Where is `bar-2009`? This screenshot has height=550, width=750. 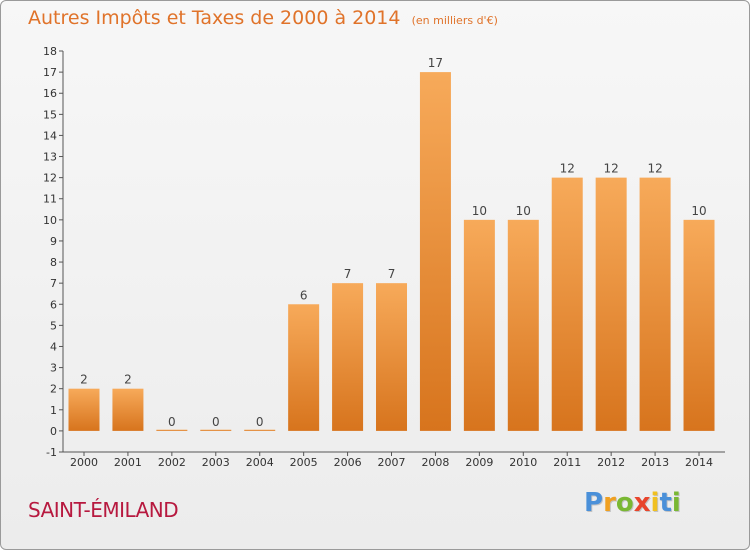 bar-2009 is located at coordinates (479, 325).